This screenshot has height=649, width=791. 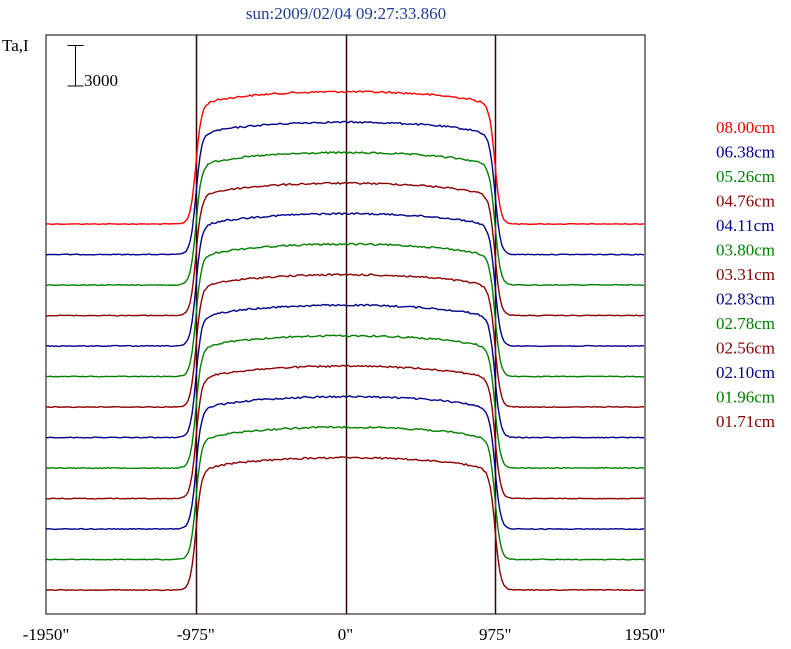 I want to click on legend-entry: 02.10cm, so click(x=745, y=372).